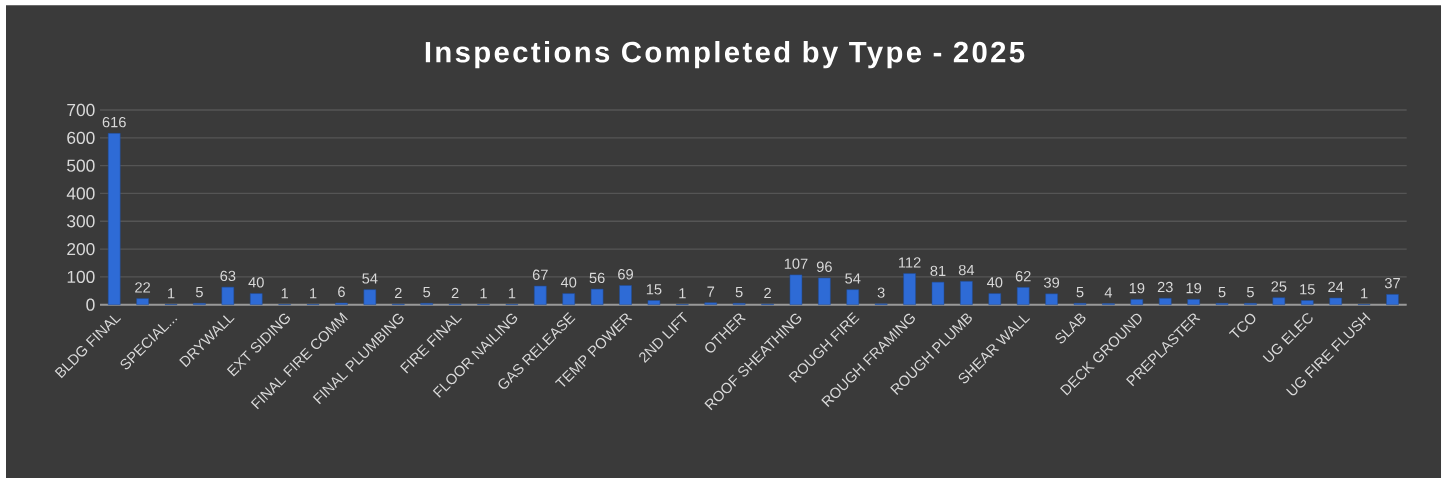 The image size is (1449, 482). What do you see at coordinates (966, 270) in the screenshot?
I see `data-label: 84` at bounding box center [966, 270].